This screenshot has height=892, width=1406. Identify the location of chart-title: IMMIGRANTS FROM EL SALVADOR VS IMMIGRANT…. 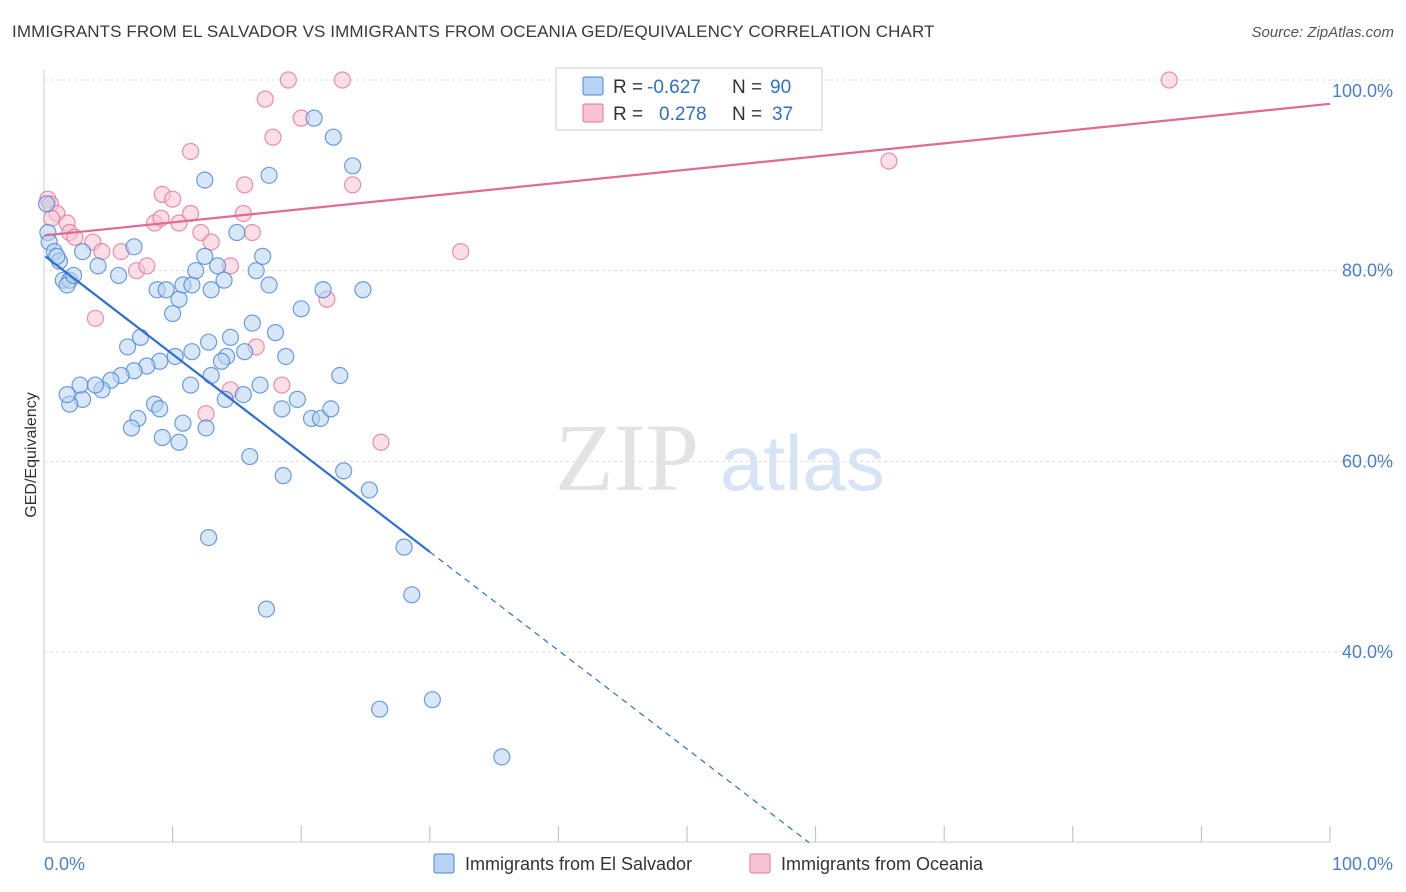
(473, 31).